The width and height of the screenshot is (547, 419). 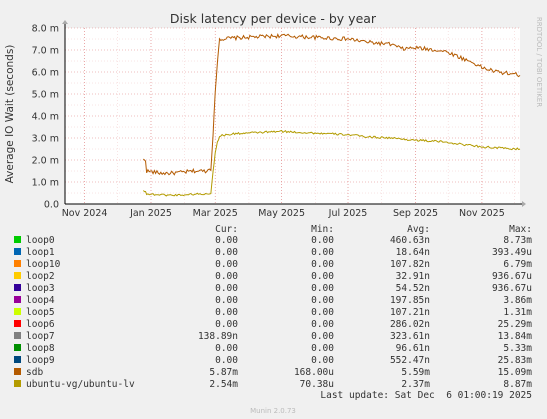 What do you see at coordinates (512, 252) in the screenshot?
I see `legend-value-max: 393.49u` at bounding box center [512, 252].